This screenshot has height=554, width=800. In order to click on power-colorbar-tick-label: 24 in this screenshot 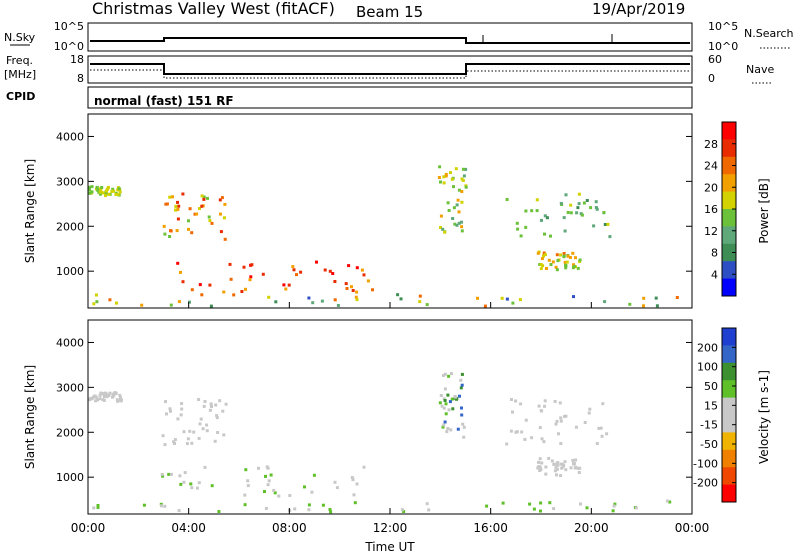, I will do `click(711, 166)`.